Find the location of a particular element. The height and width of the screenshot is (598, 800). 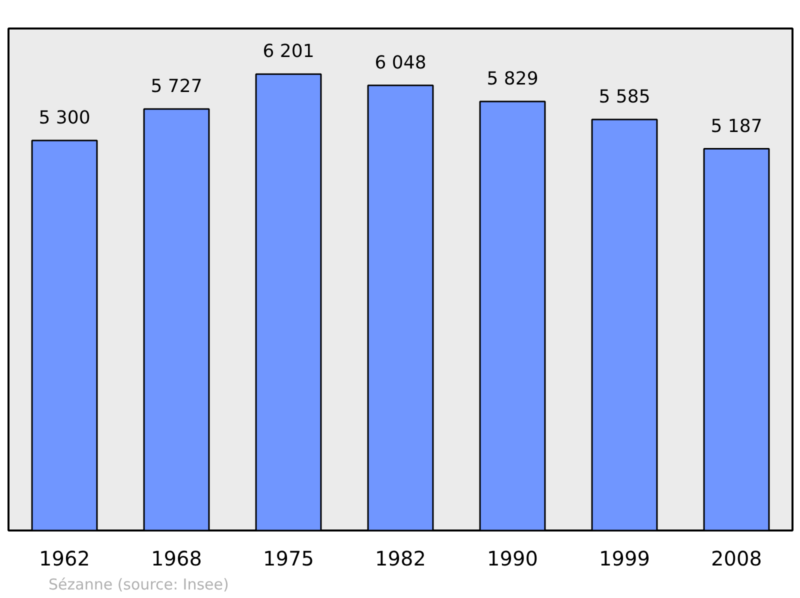

x-tick-label: 1999 is located at coordinates (624, 558).